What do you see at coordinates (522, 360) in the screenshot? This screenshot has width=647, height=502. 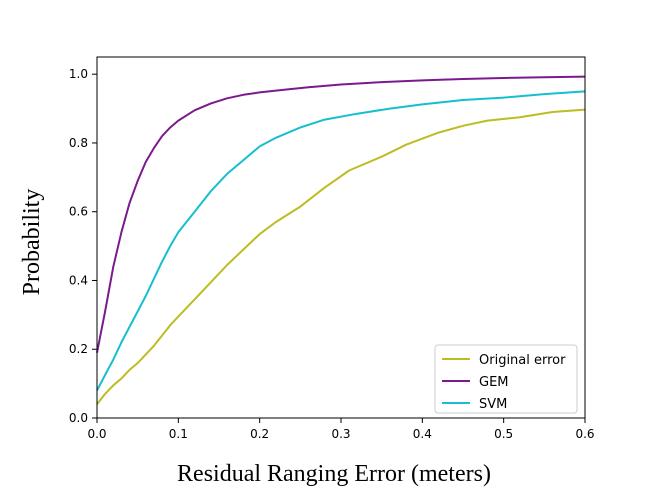 I see `legend-label-original-error: Original error` at bounding box center [522, 360].